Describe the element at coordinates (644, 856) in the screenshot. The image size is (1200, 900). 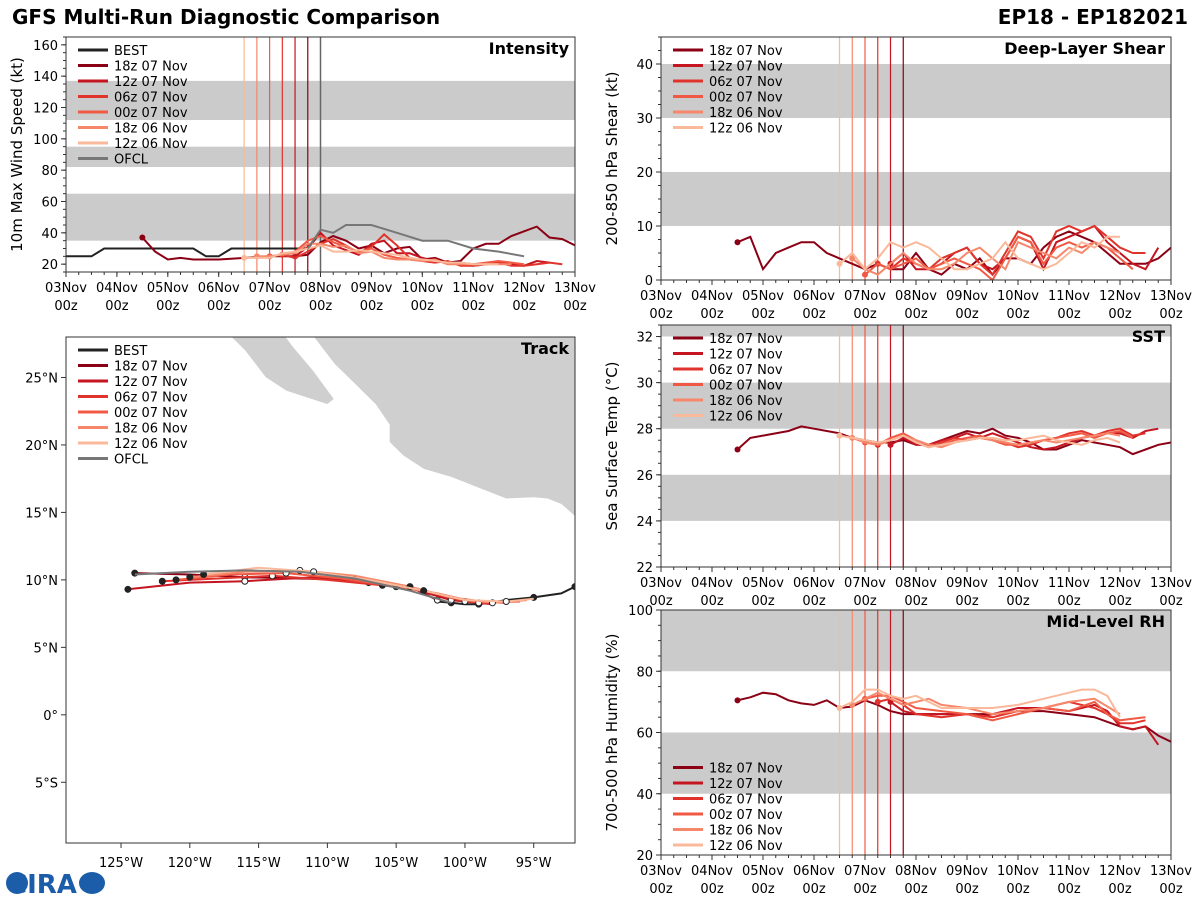
I see `rh-y-tick-label: 20` at that location.